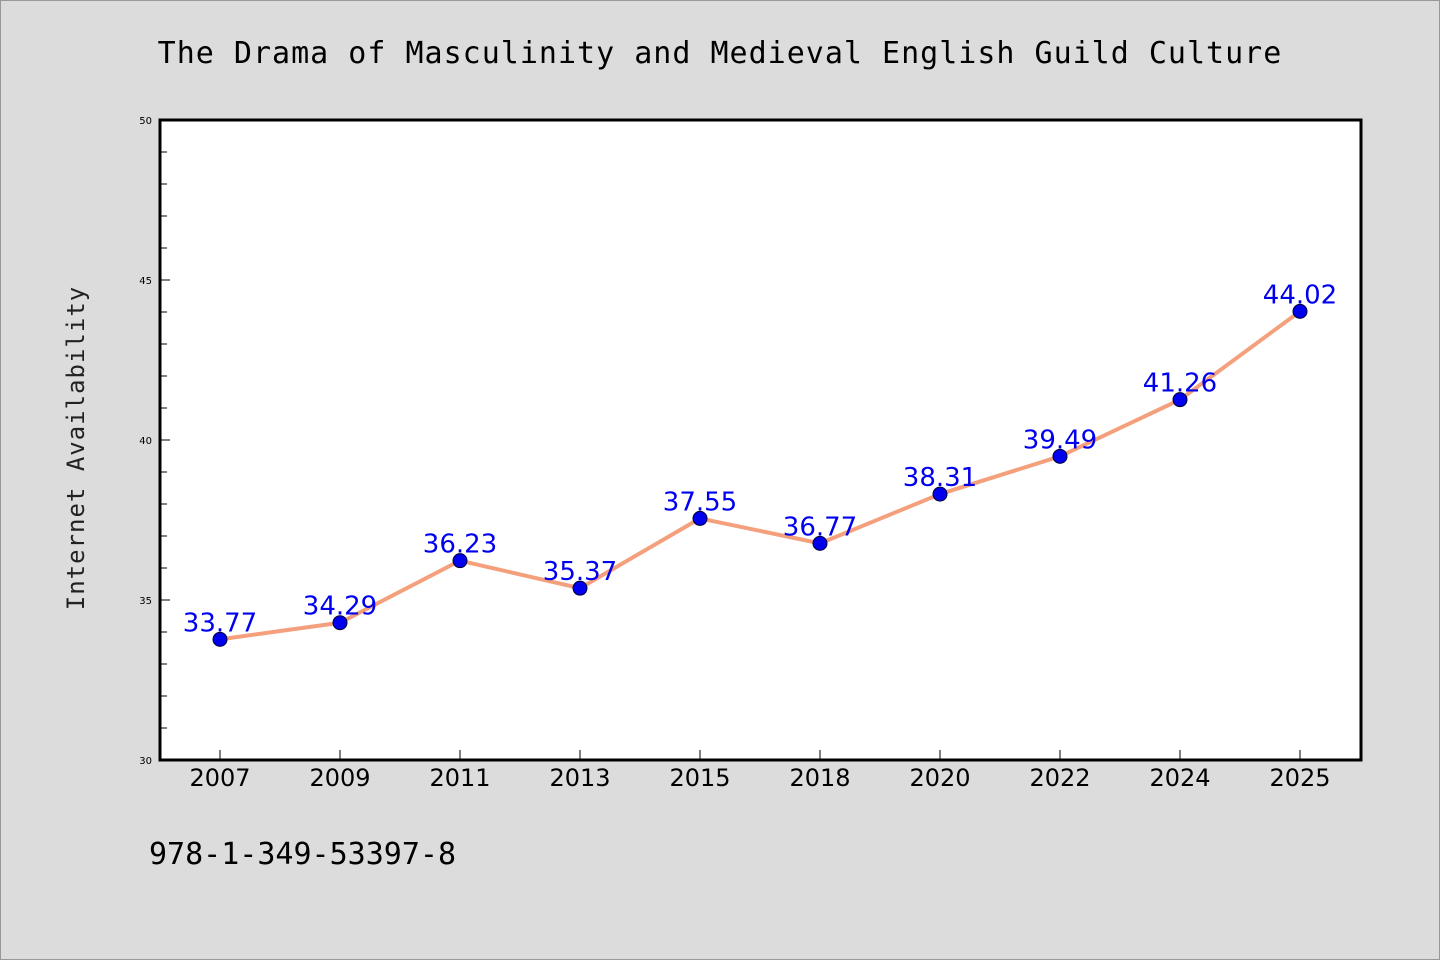  What do you see at coordinates (76, 448) in the screenshot?
I see `y-axis-label: Internet Availability` at bounding box center [76, 448].